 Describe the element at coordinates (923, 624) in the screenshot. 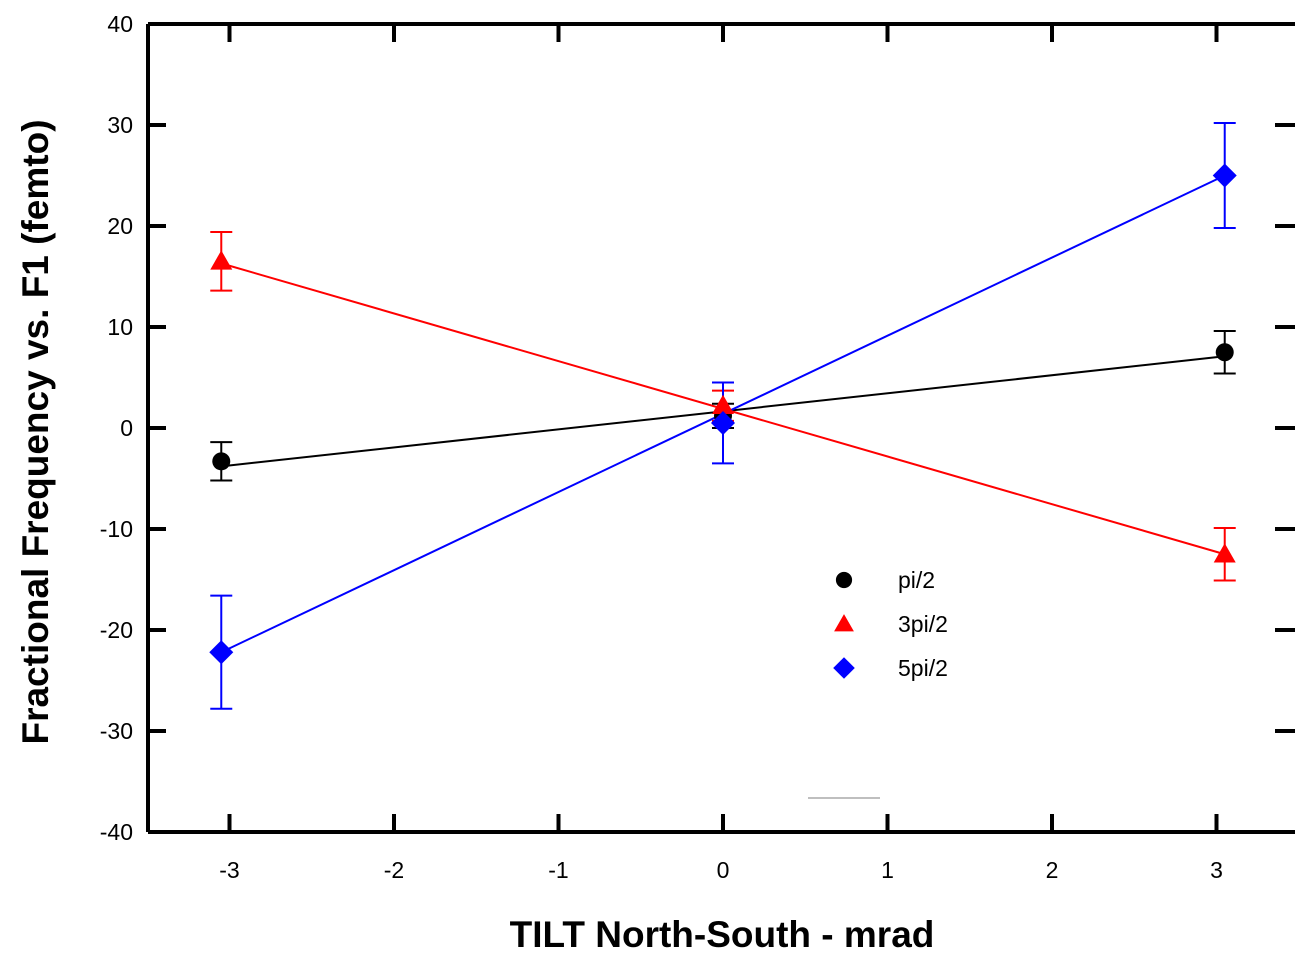

I see `legend-label: 3pi/2` at that location.